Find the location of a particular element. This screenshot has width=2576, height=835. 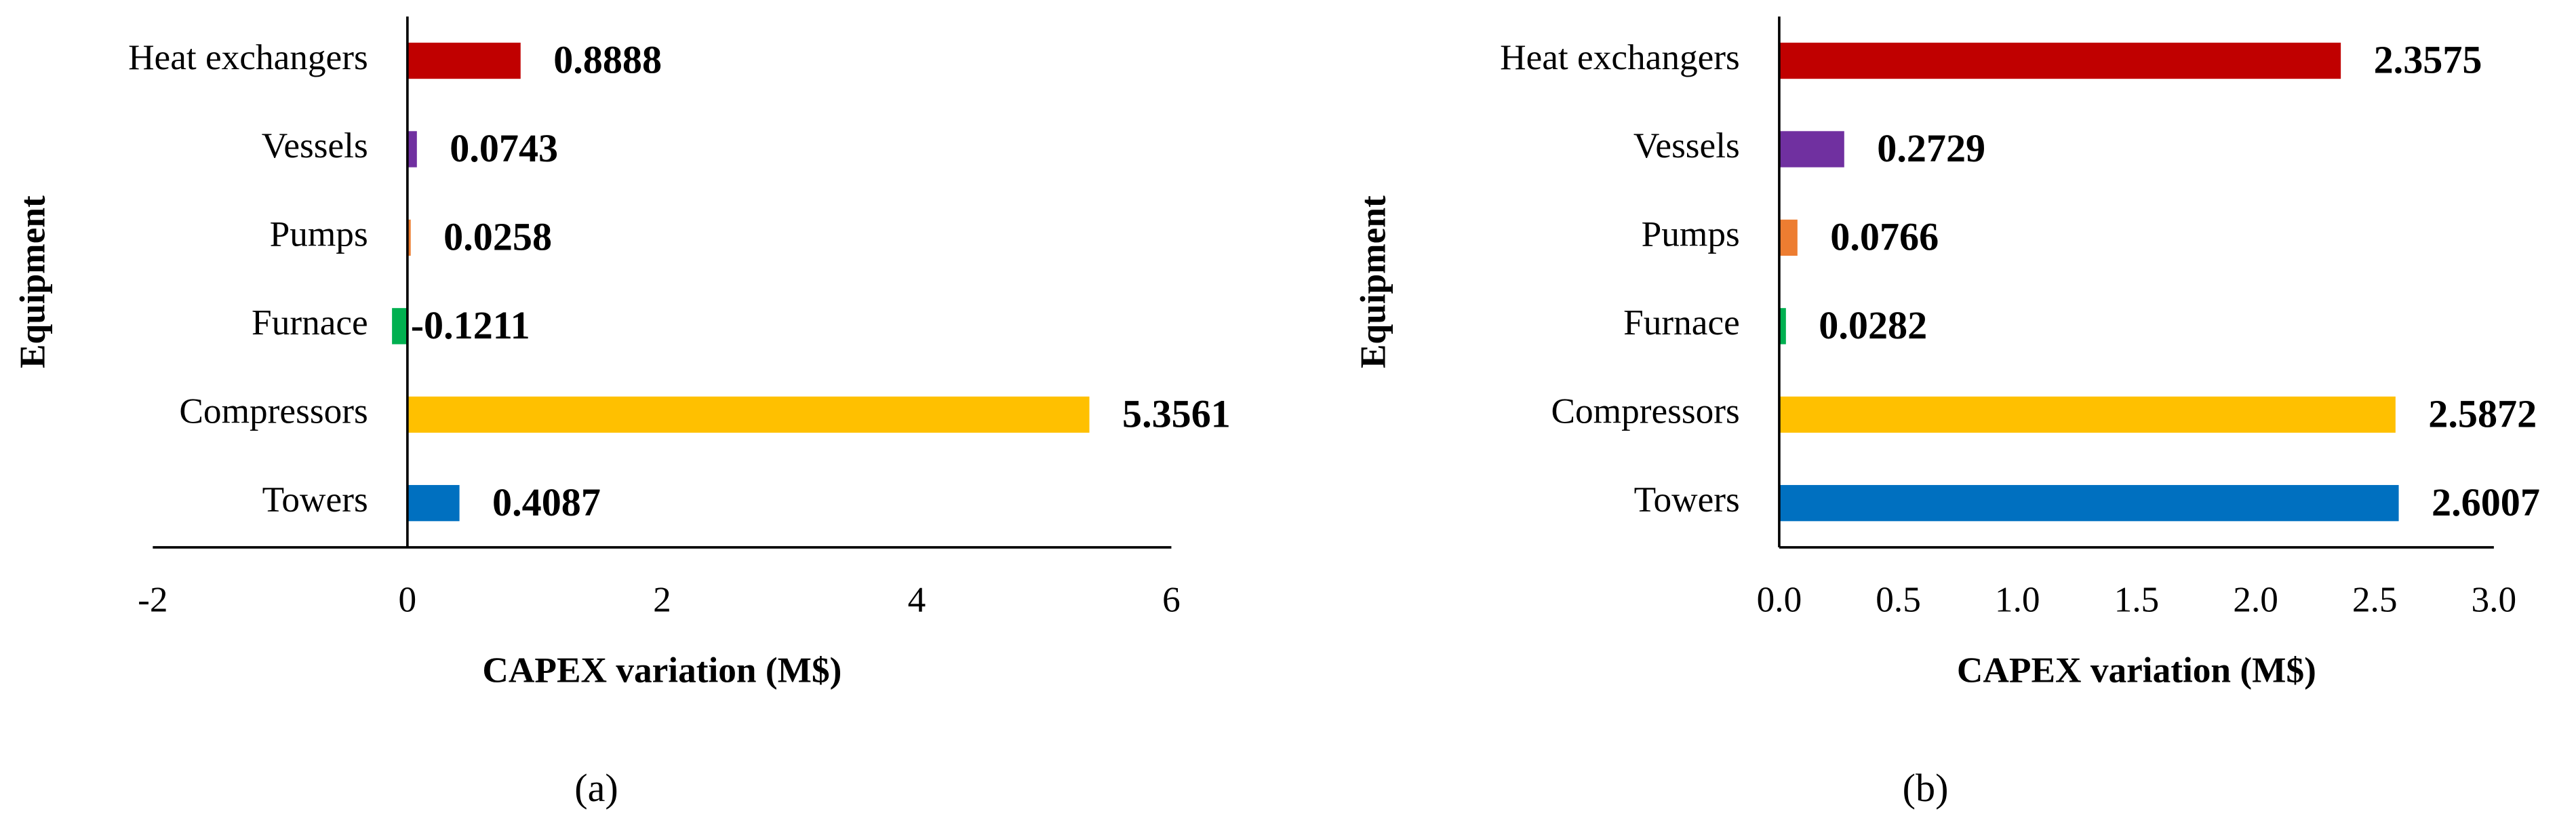

panel-label: (a) is located at coordinates (596, 788).